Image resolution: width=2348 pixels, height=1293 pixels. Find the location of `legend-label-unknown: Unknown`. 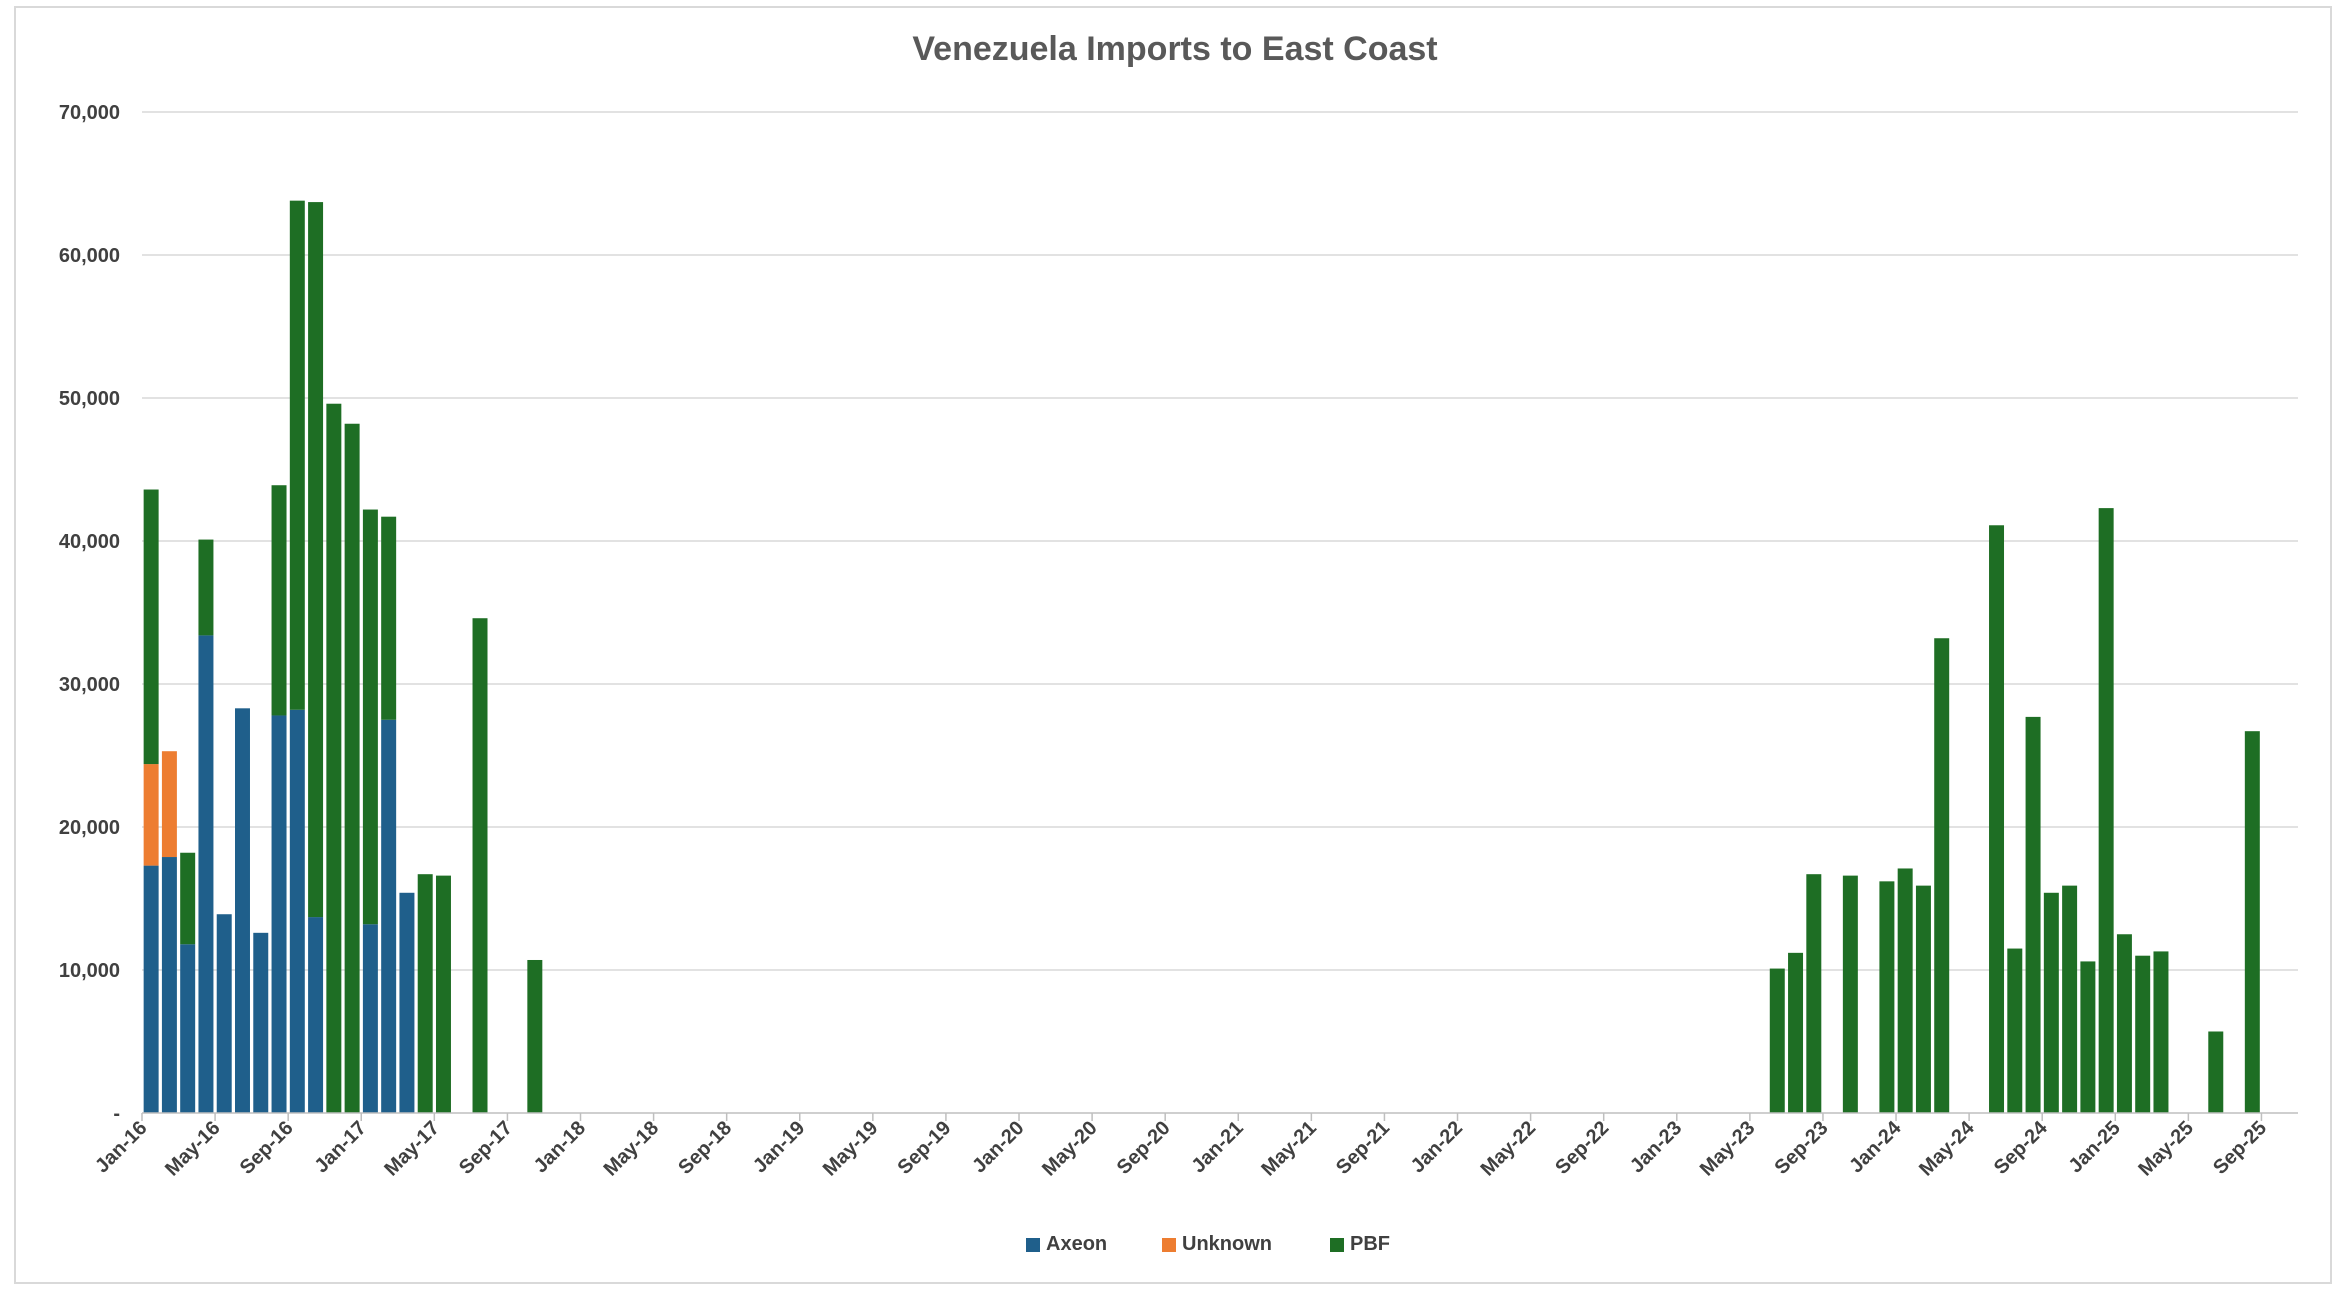

legend-label-unknown: Unknown is located at coordinates (1227, 1244).